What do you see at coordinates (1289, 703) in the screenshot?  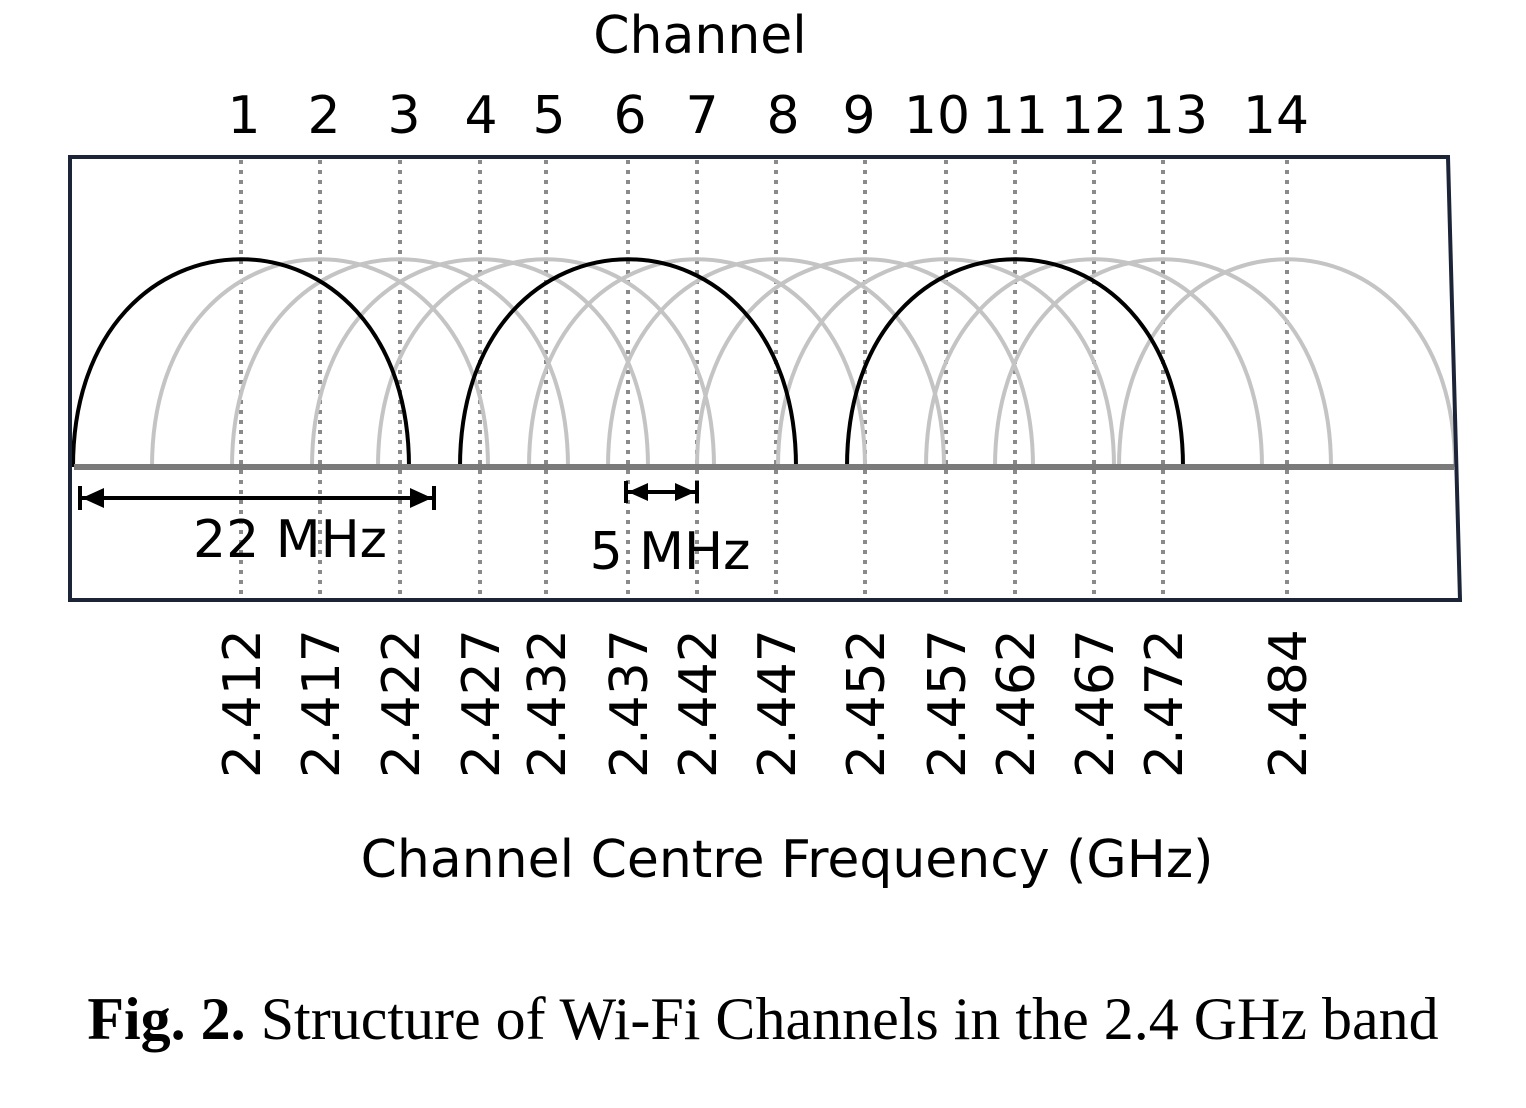 I see `frequency-label-14: 2.484` at bounding box center [1289, 703].